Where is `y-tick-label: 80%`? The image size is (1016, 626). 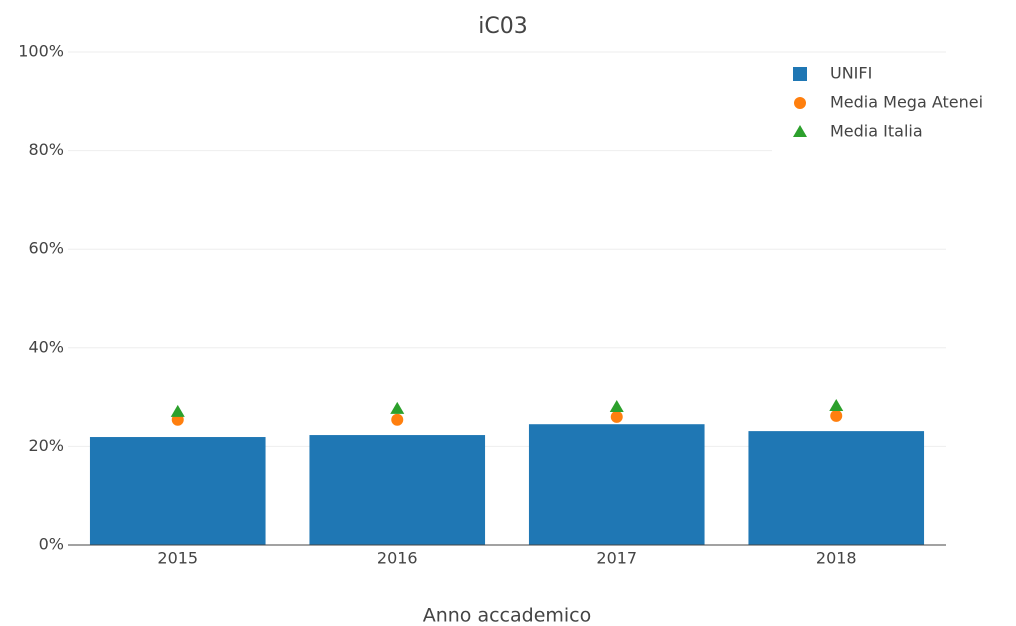 y-tick-label: 80% is located at coordinates (46, 149).